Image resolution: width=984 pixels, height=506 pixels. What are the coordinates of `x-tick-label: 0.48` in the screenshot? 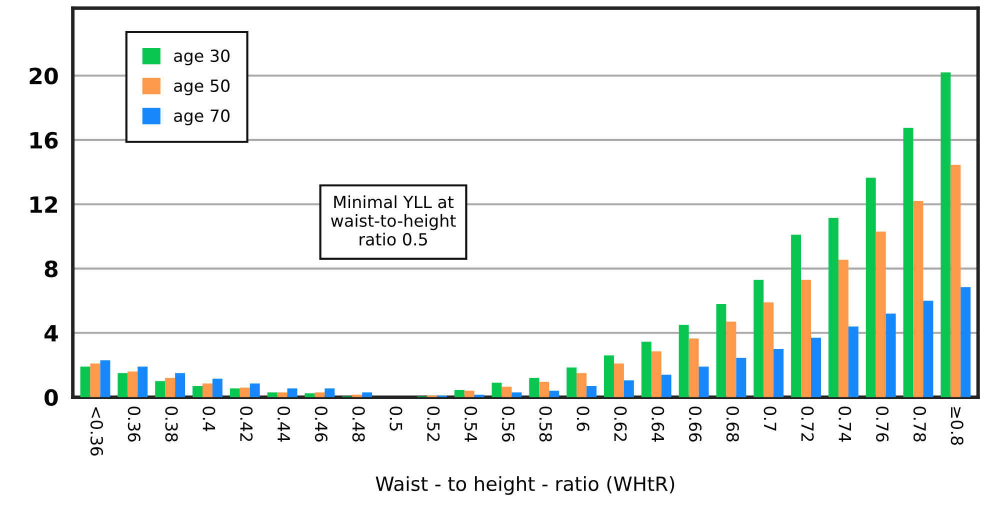 It's located at (358, 424).